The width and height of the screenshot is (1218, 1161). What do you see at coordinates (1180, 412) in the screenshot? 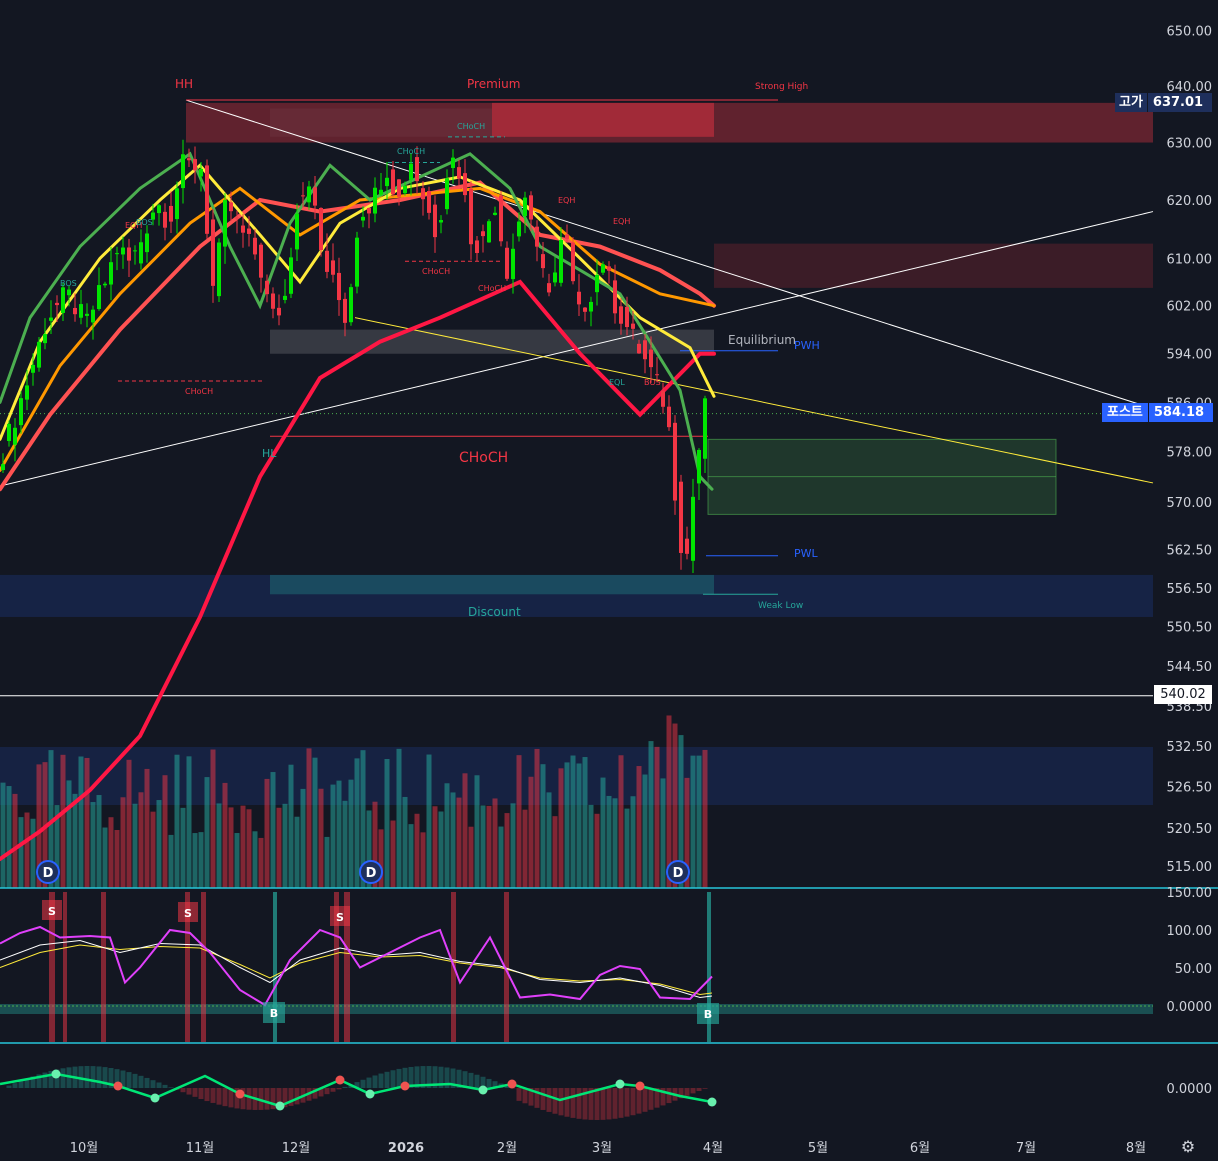
I see `last-badge-value: 584.18` at bounding box center [1180, 412].